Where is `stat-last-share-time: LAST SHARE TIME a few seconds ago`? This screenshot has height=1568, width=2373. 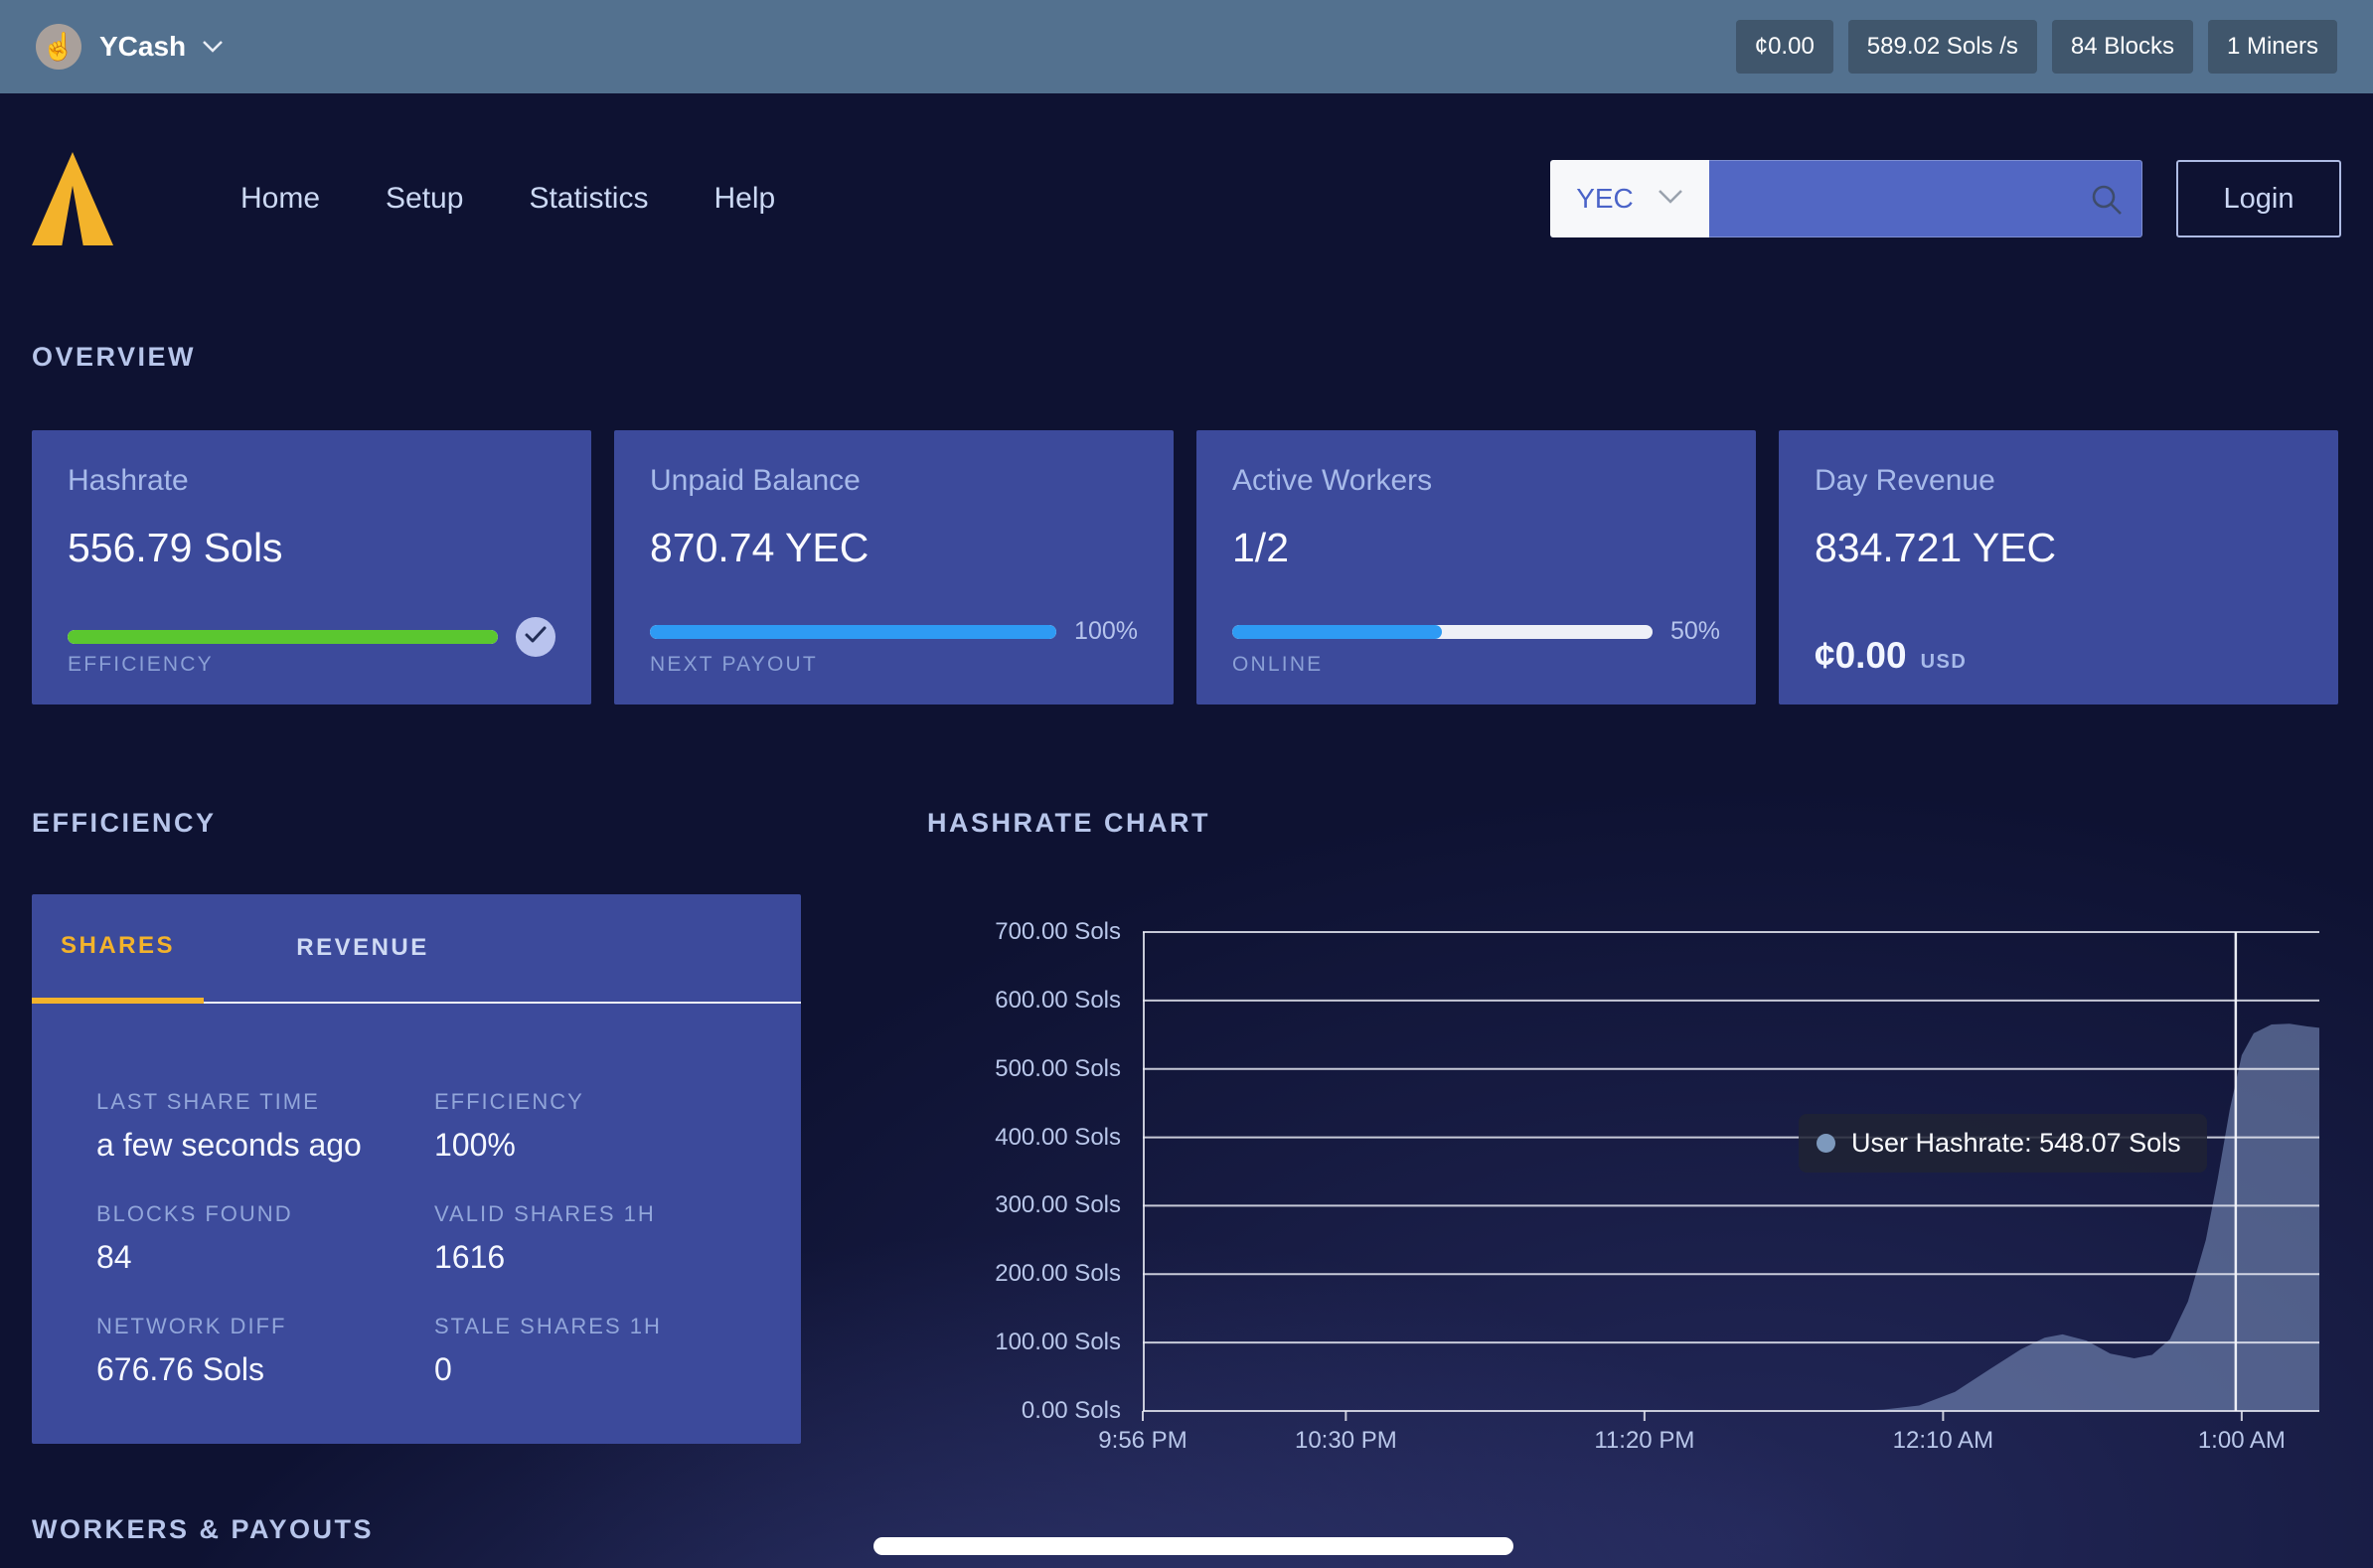
stat-last-share-time: LAST SHARE TIME a few seconds ago is located at coordinates (265, 1126).